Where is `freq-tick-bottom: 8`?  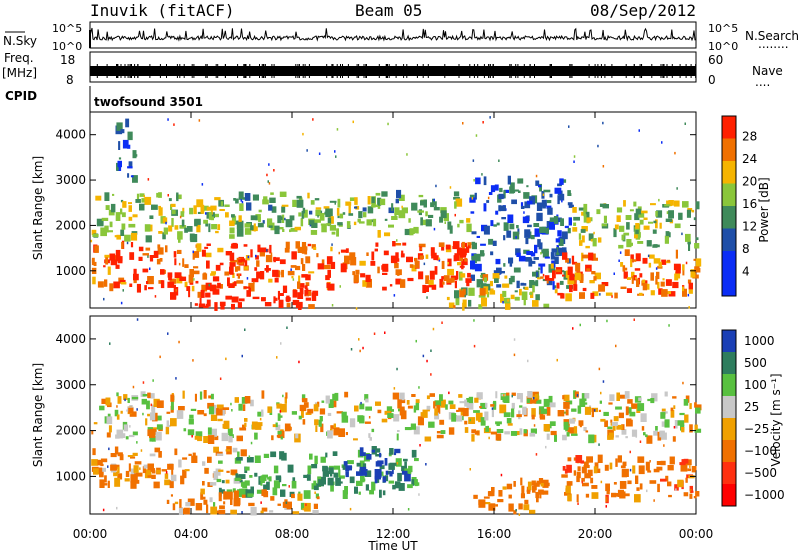
freq-tick-bottom: 8 is located at coordinates (70, 80).